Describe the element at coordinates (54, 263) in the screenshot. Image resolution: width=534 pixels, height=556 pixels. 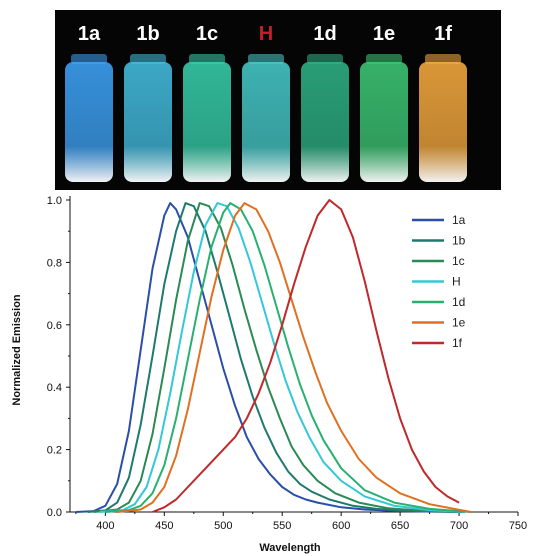
I see `y-tick-label: 0.8` at that location.